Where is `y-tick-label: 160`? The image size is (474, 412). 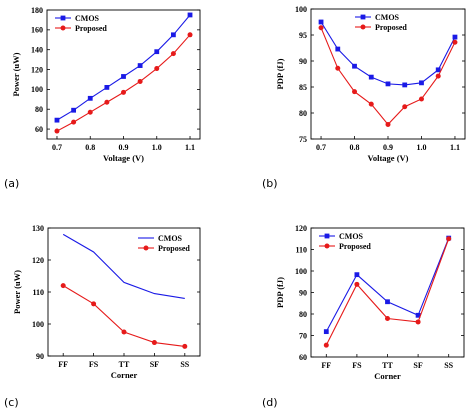 y-tick-label: 160 is located at coordinates (37, 30).